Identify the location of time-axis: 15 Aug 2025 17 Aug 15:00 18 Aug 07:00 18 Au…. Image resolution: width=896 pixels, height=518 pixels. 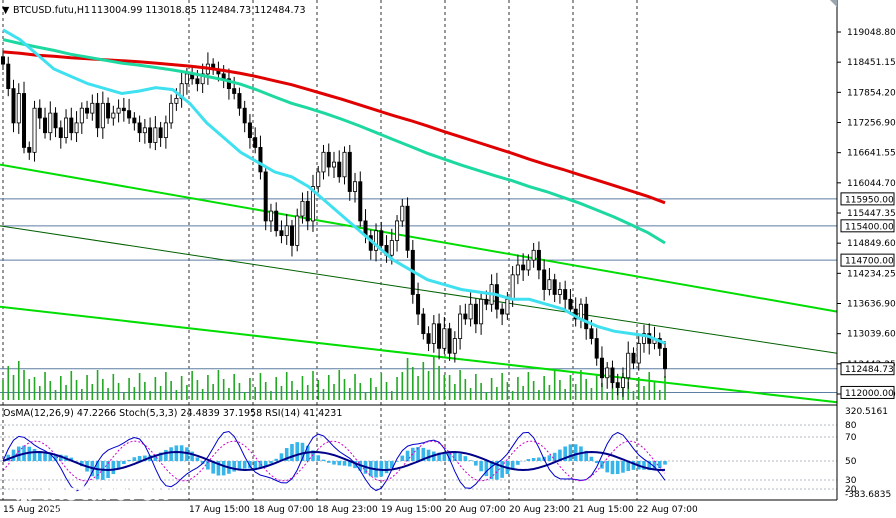
(350, 510).